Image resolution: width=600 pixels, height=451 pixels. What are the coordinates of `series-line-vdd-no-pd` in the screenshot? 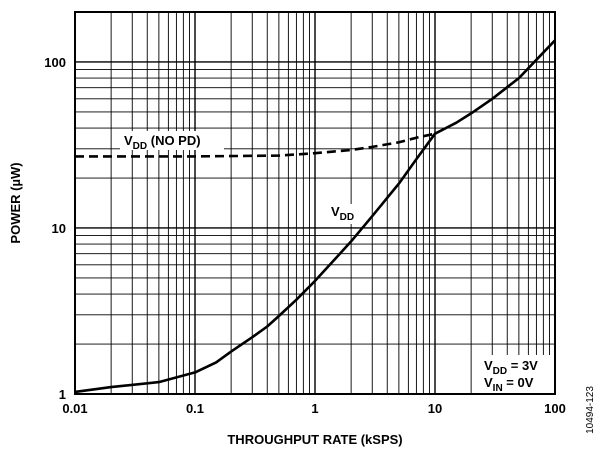 It's located at (255, 145).